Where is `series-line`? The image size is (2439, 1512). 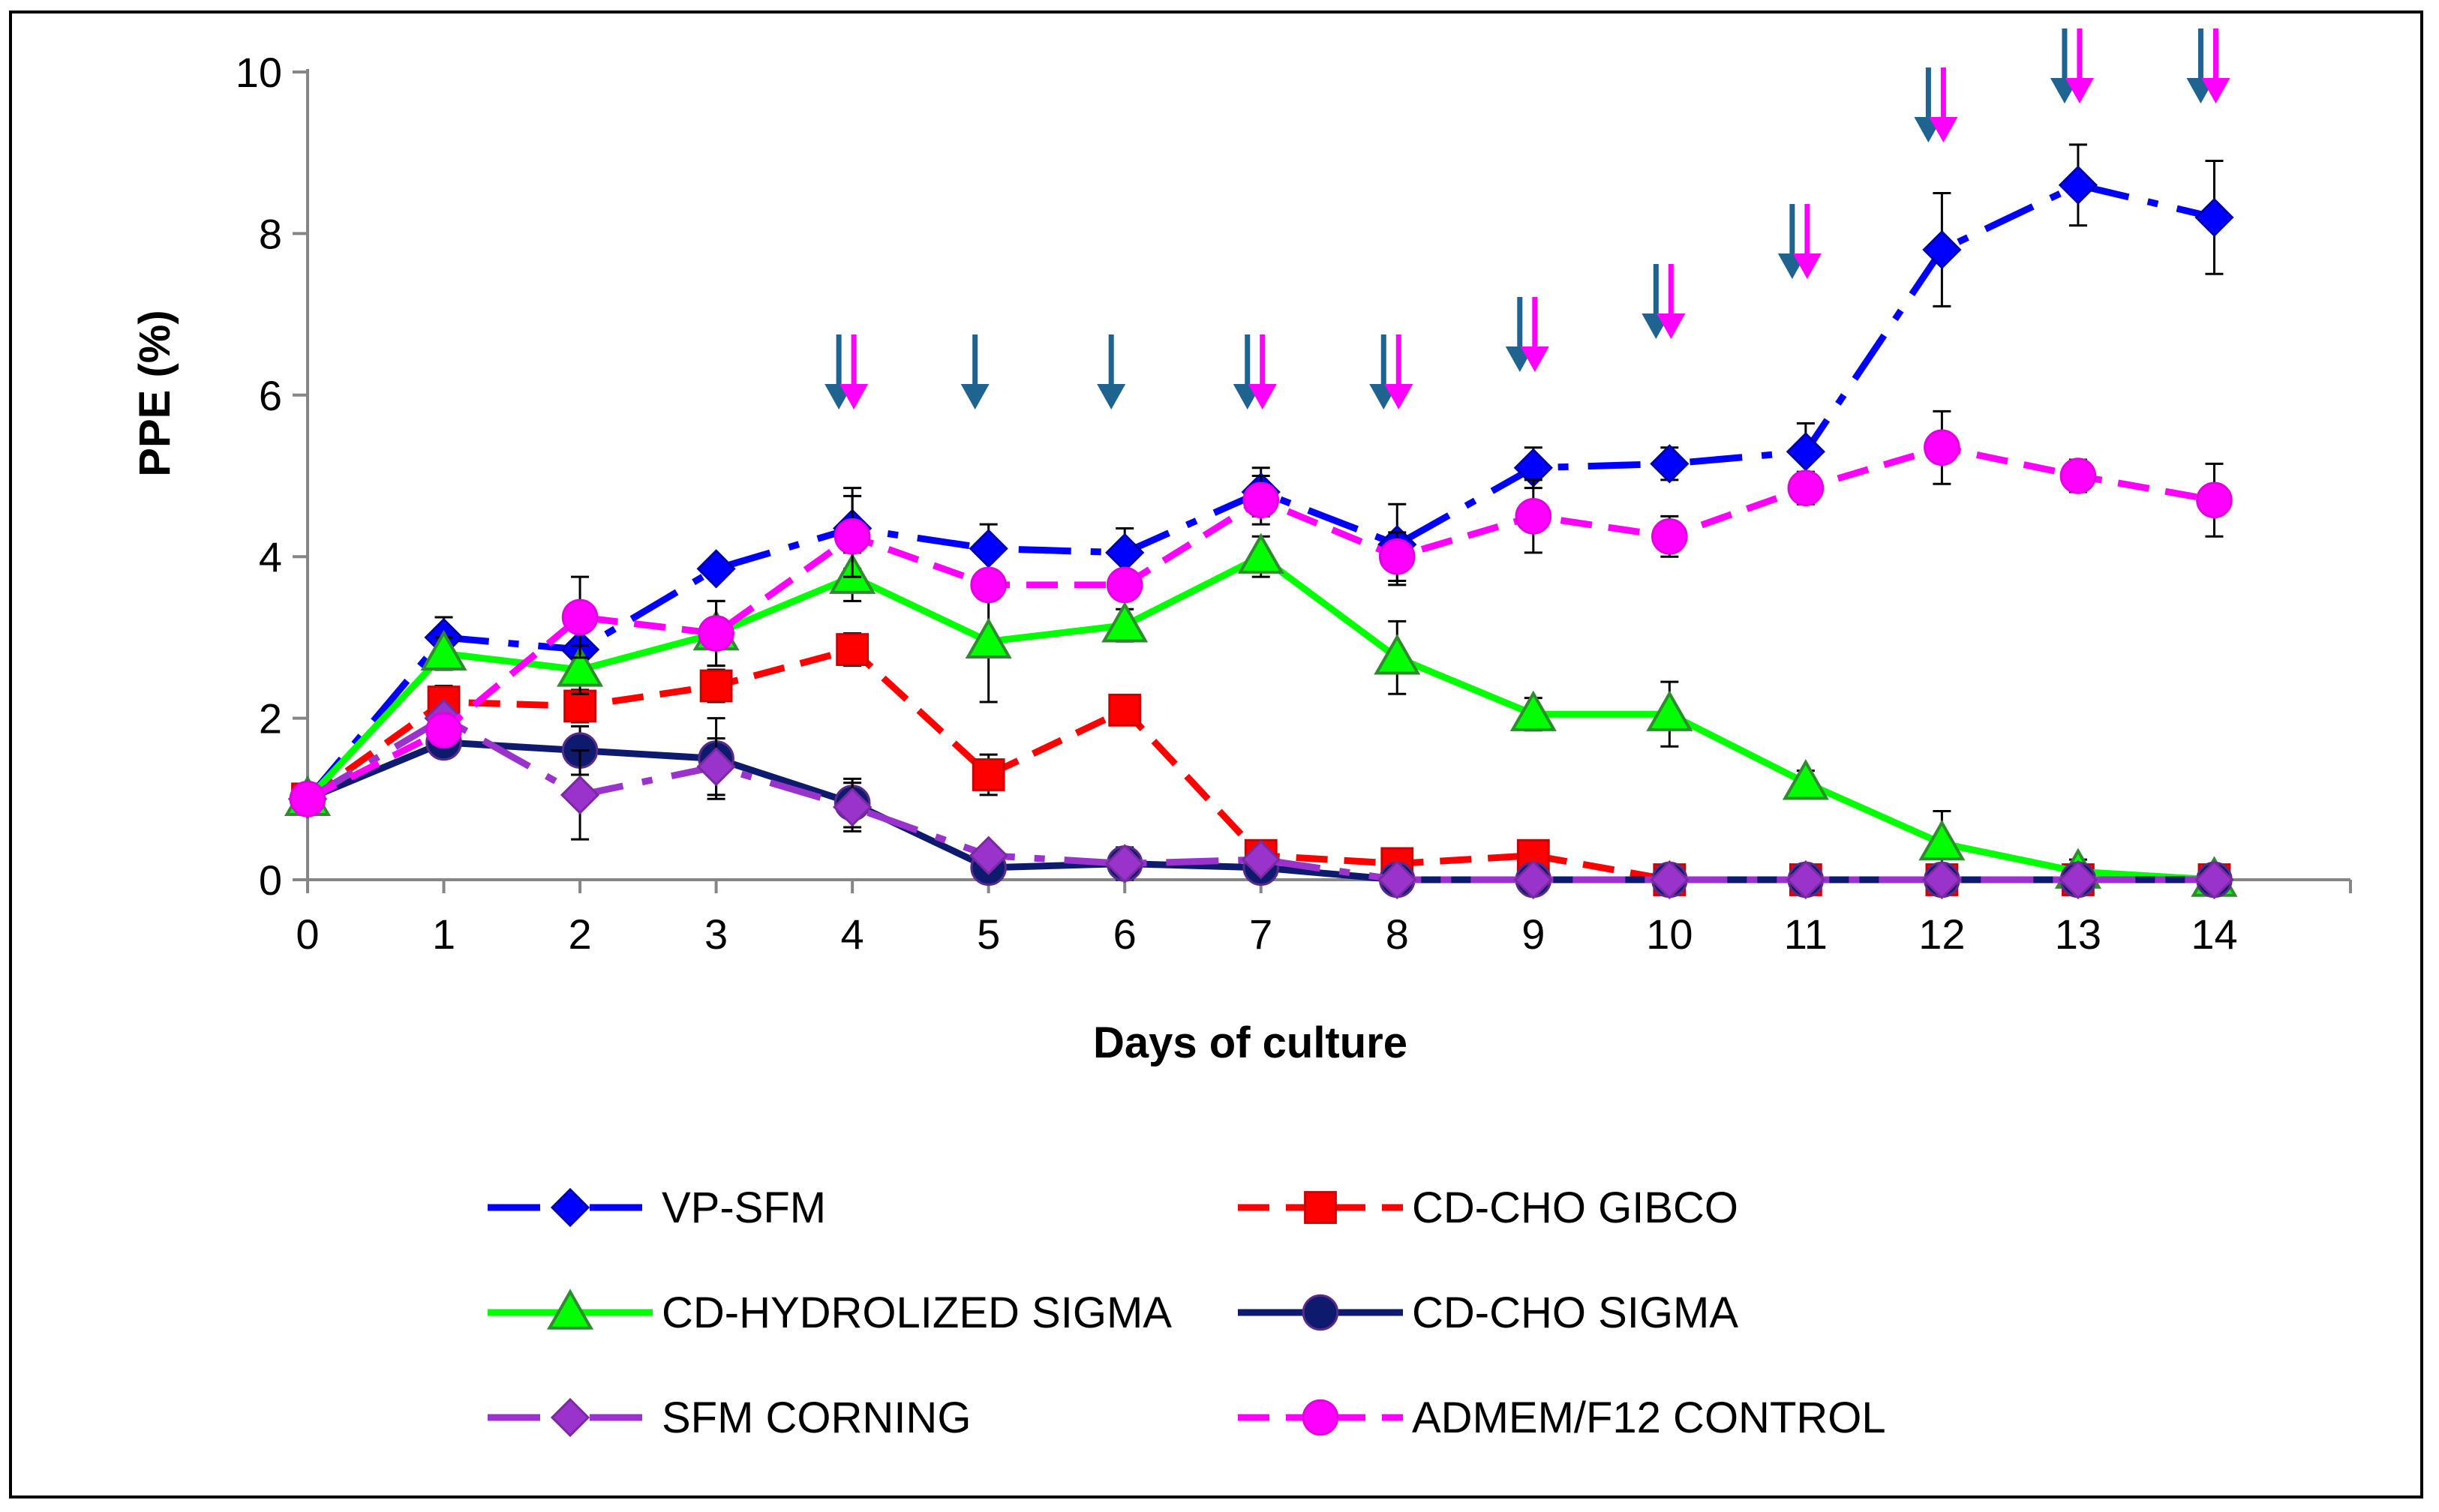
series-line is located at coordinates (1260, 799).